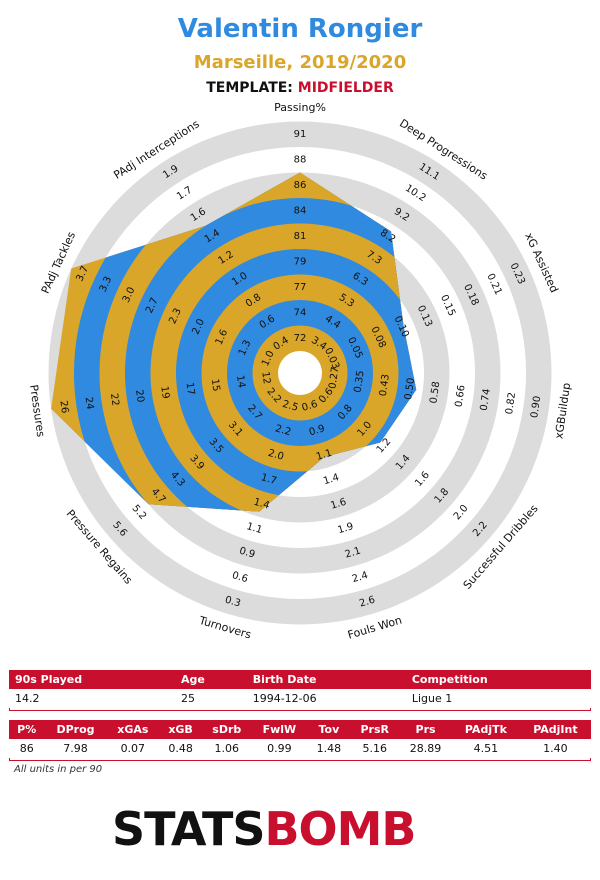 The image size is (600, 880). What do you see at coordinates (555, 748) in the screenshot?
I see `stats-value-10: 1.40` at bounding box center [555, 748].